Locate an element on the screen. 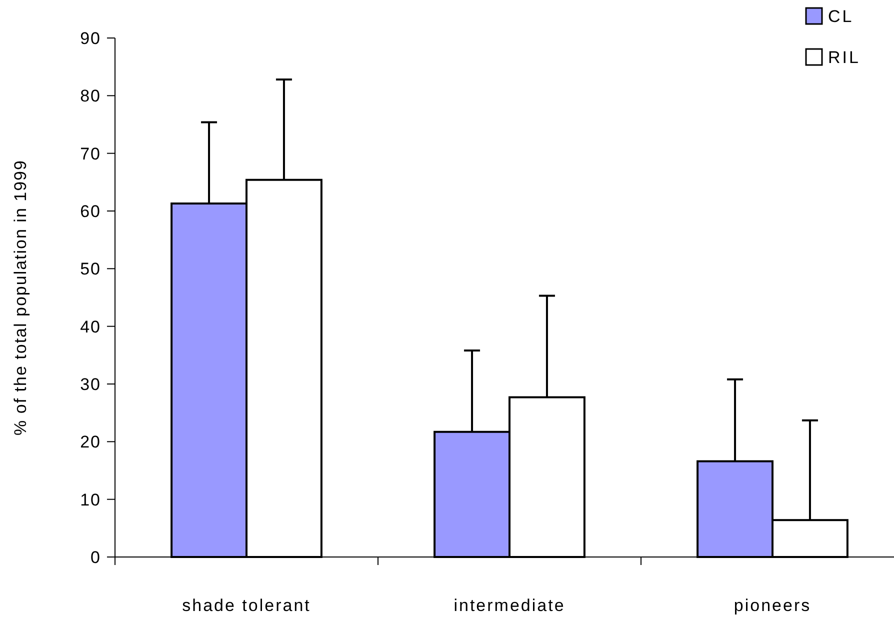 This screenshot has width=894, height=618. y-tick-label: 30 is located at coordinates (90, 384).